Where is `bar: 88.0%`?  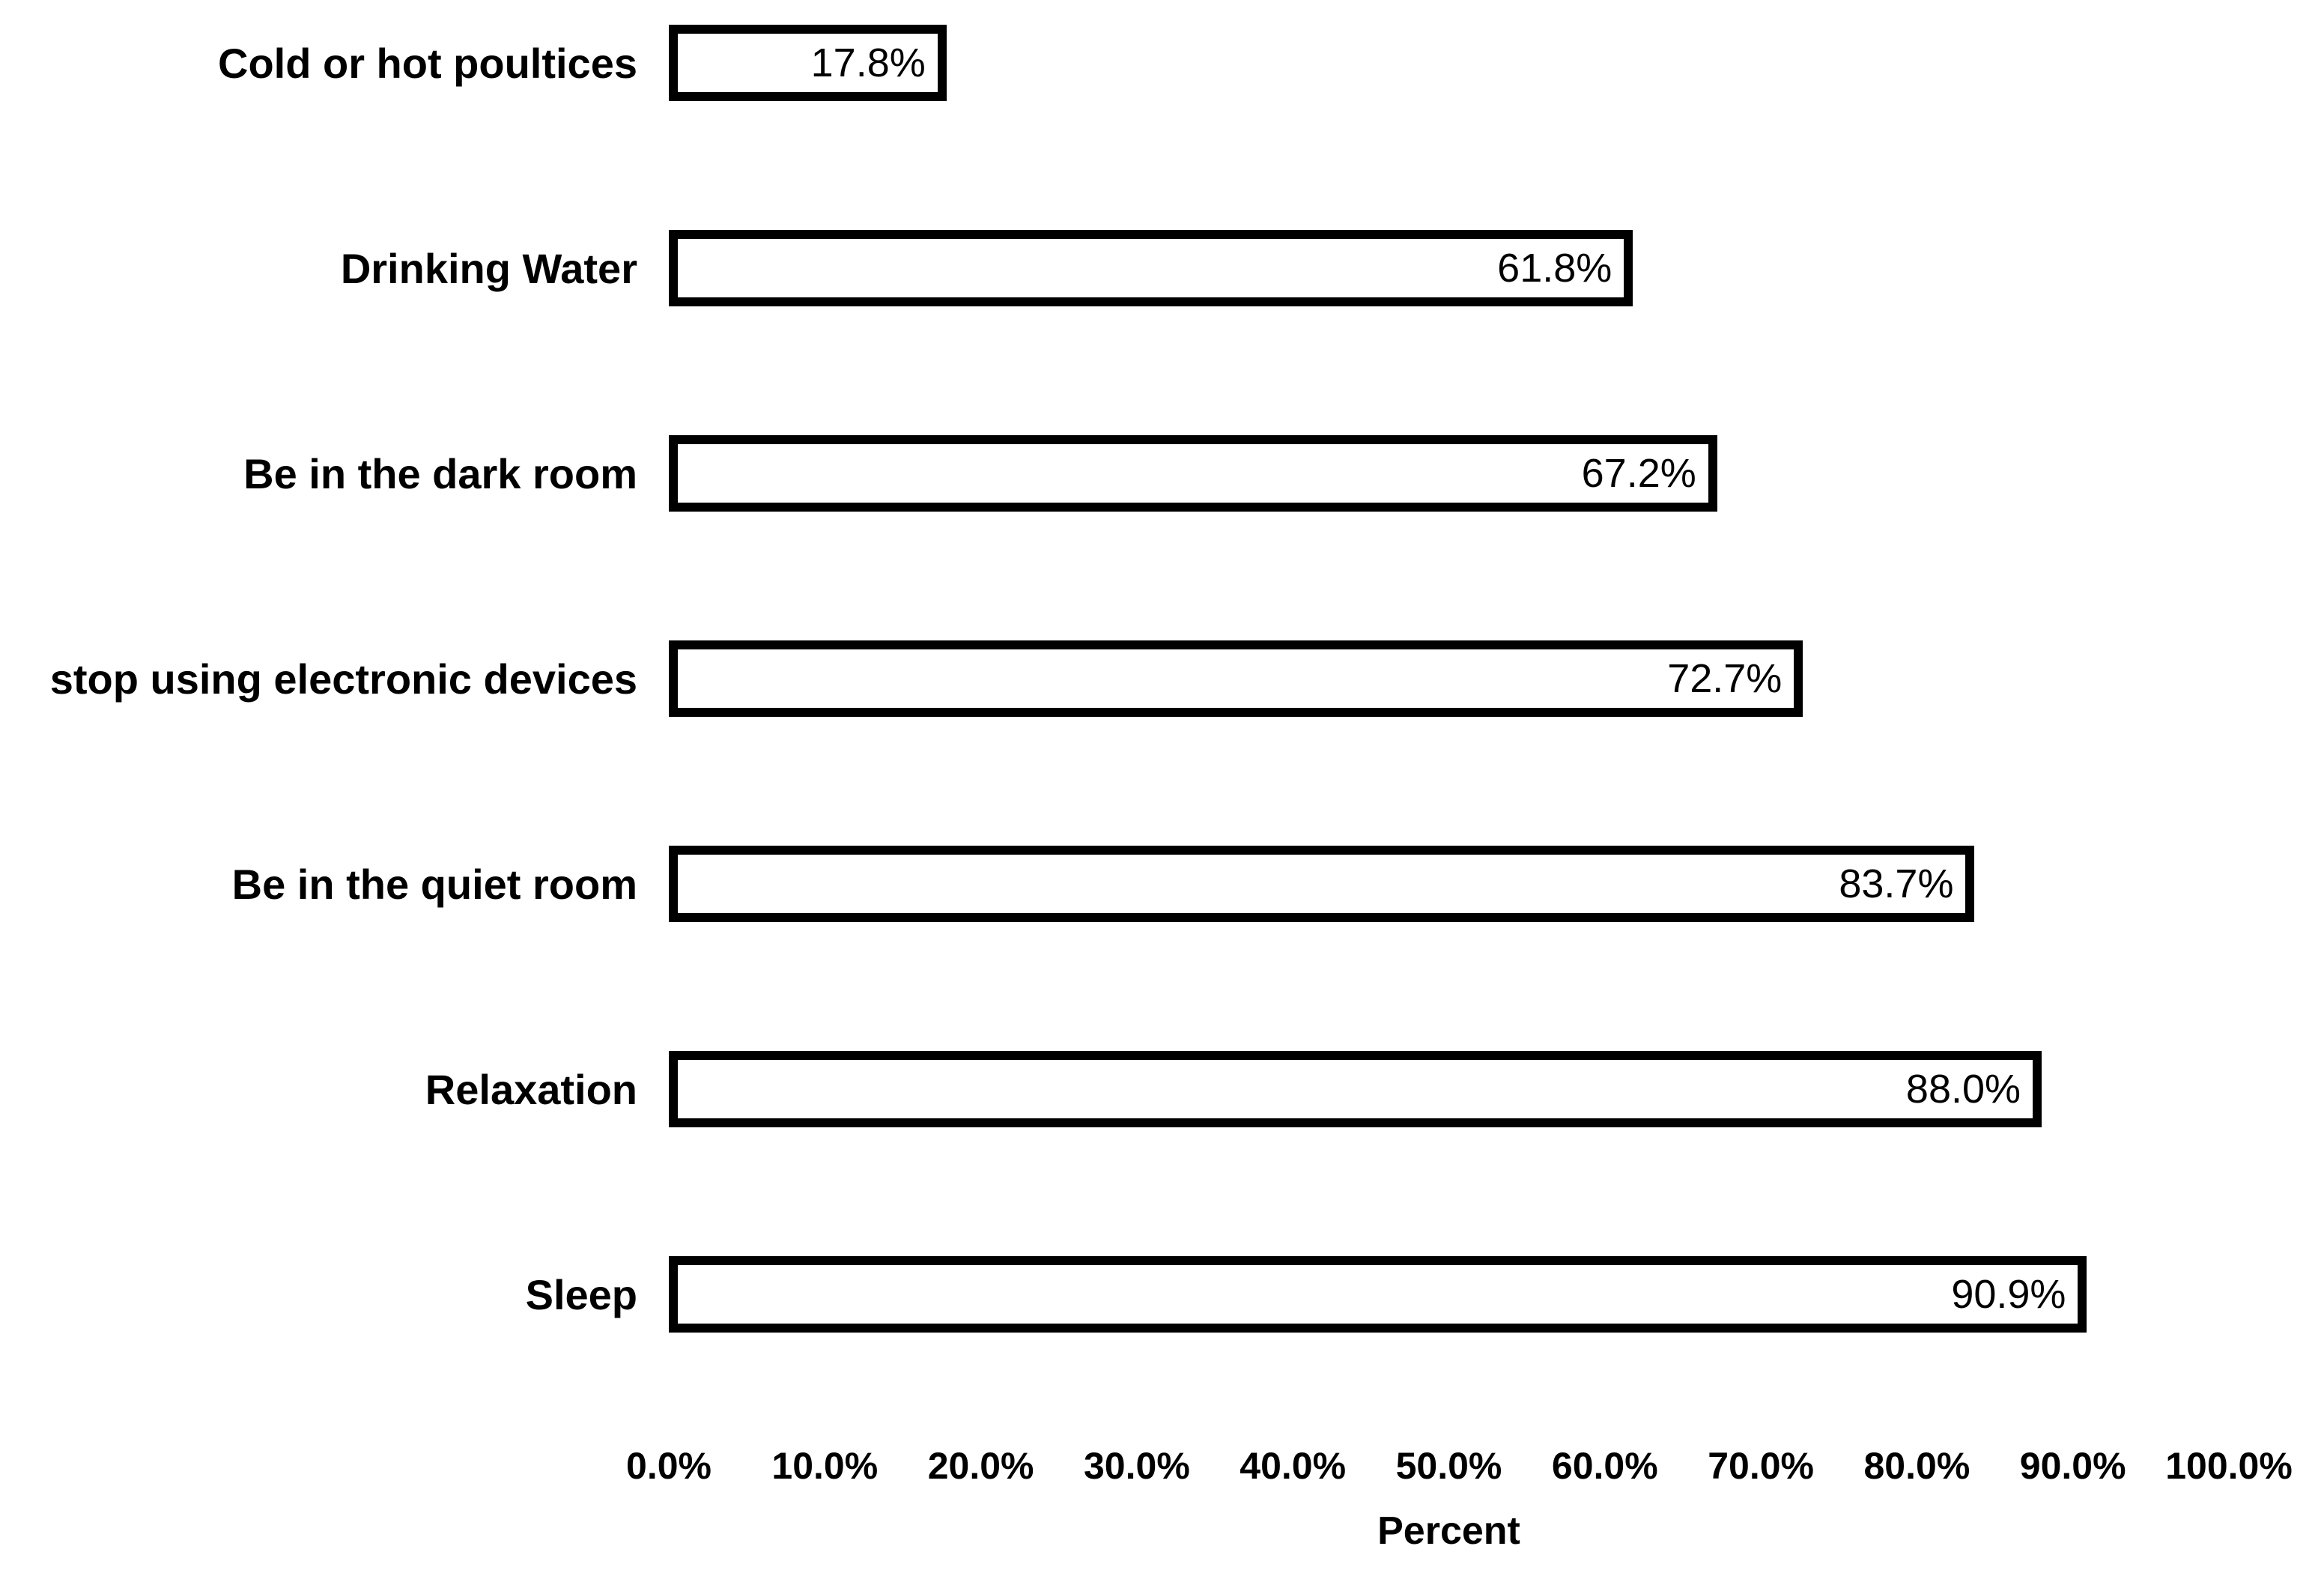
bar: 88.0% is located at coordinates (1355, 1089).